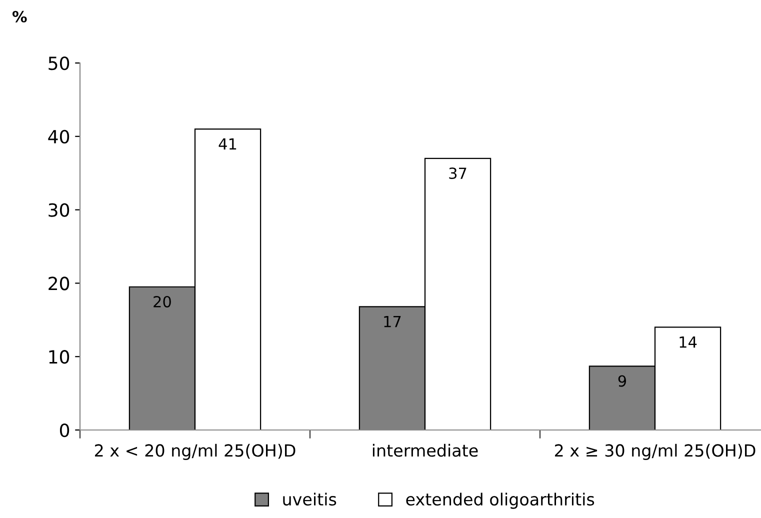  Describe the element at coordinates (655, 452) in the screenshot. I see `x-tick-label: 2 x ≥ 30 ng/ml 25(OH)D` at that location.